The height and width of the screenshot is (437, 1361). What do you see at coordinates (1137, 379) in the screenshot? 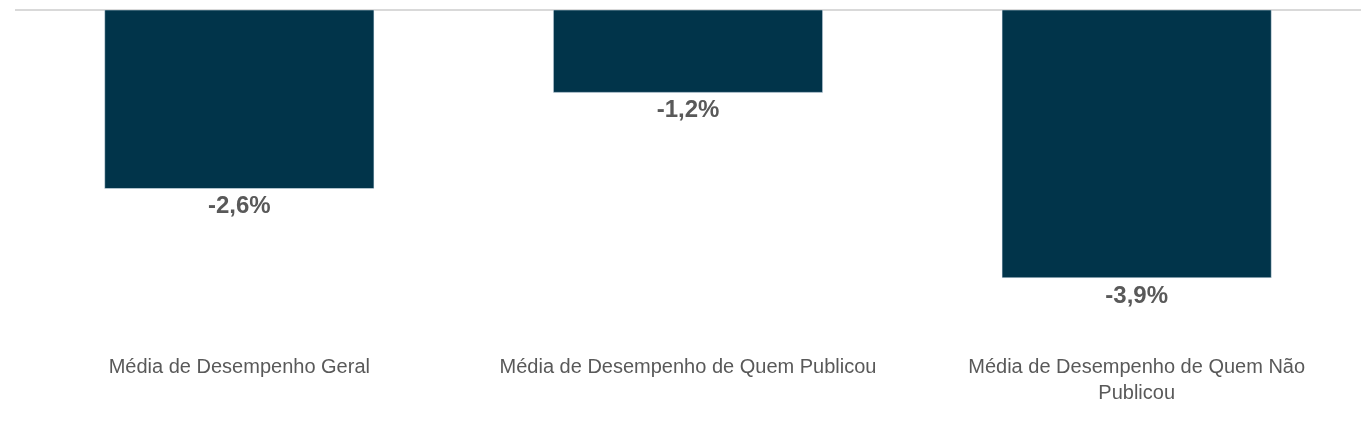
I see `x-tick-label: Média de Desempenho de Quem Não Publicou` at bounding box center [1137, 379].